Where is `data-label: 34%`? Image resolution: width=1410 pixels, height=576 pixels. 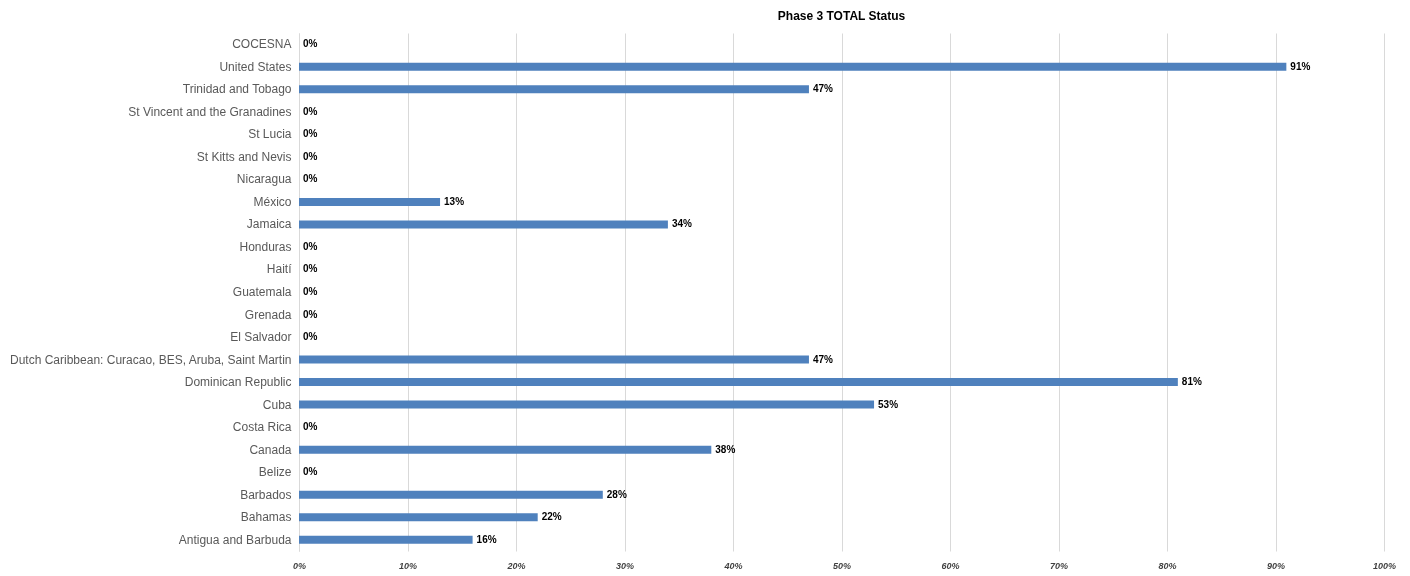 data-label: 34% is located at coordinates (682, 224).